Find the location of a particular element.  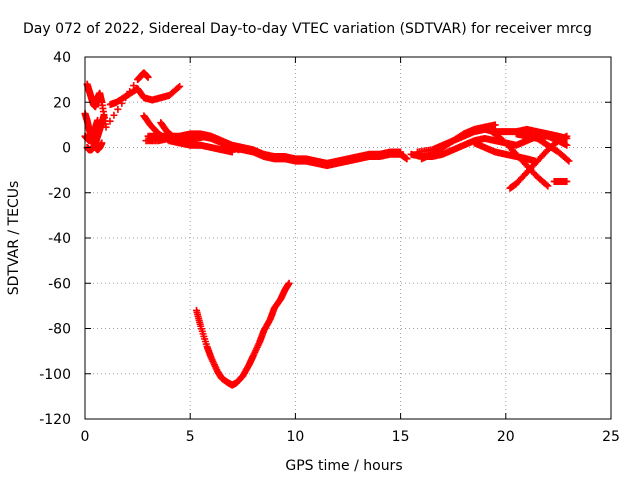

series-late-tail is located at coordinates (560, 181).